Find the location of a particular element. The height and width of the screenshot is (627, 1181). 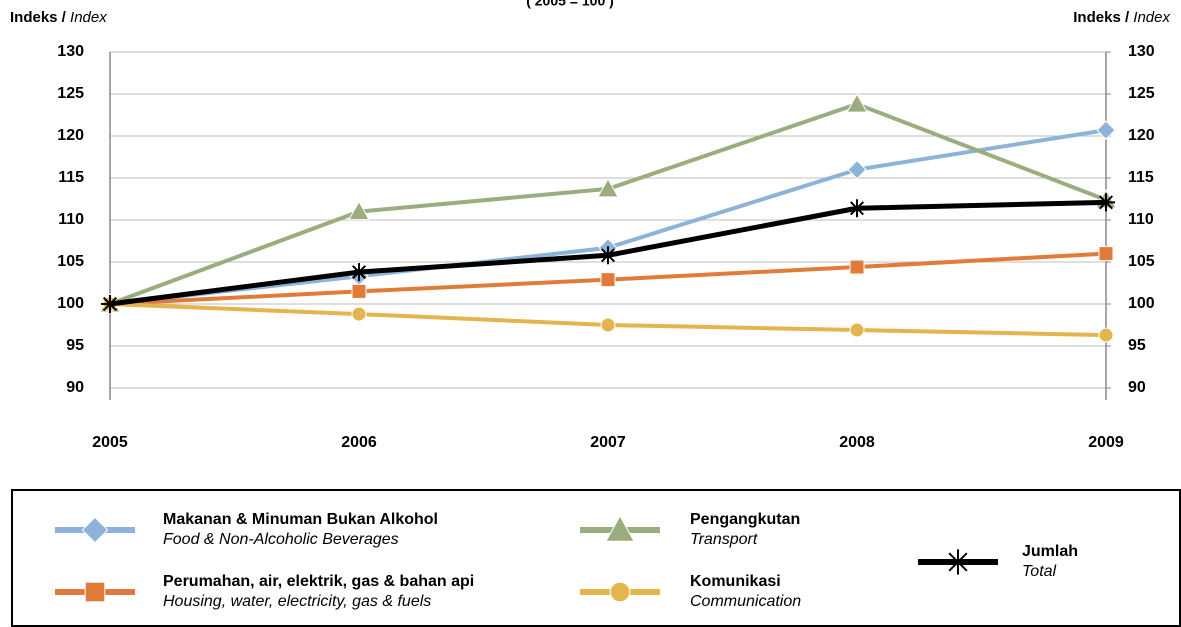

y2-tick-label: 110 is located at coordinates (1141, 219).